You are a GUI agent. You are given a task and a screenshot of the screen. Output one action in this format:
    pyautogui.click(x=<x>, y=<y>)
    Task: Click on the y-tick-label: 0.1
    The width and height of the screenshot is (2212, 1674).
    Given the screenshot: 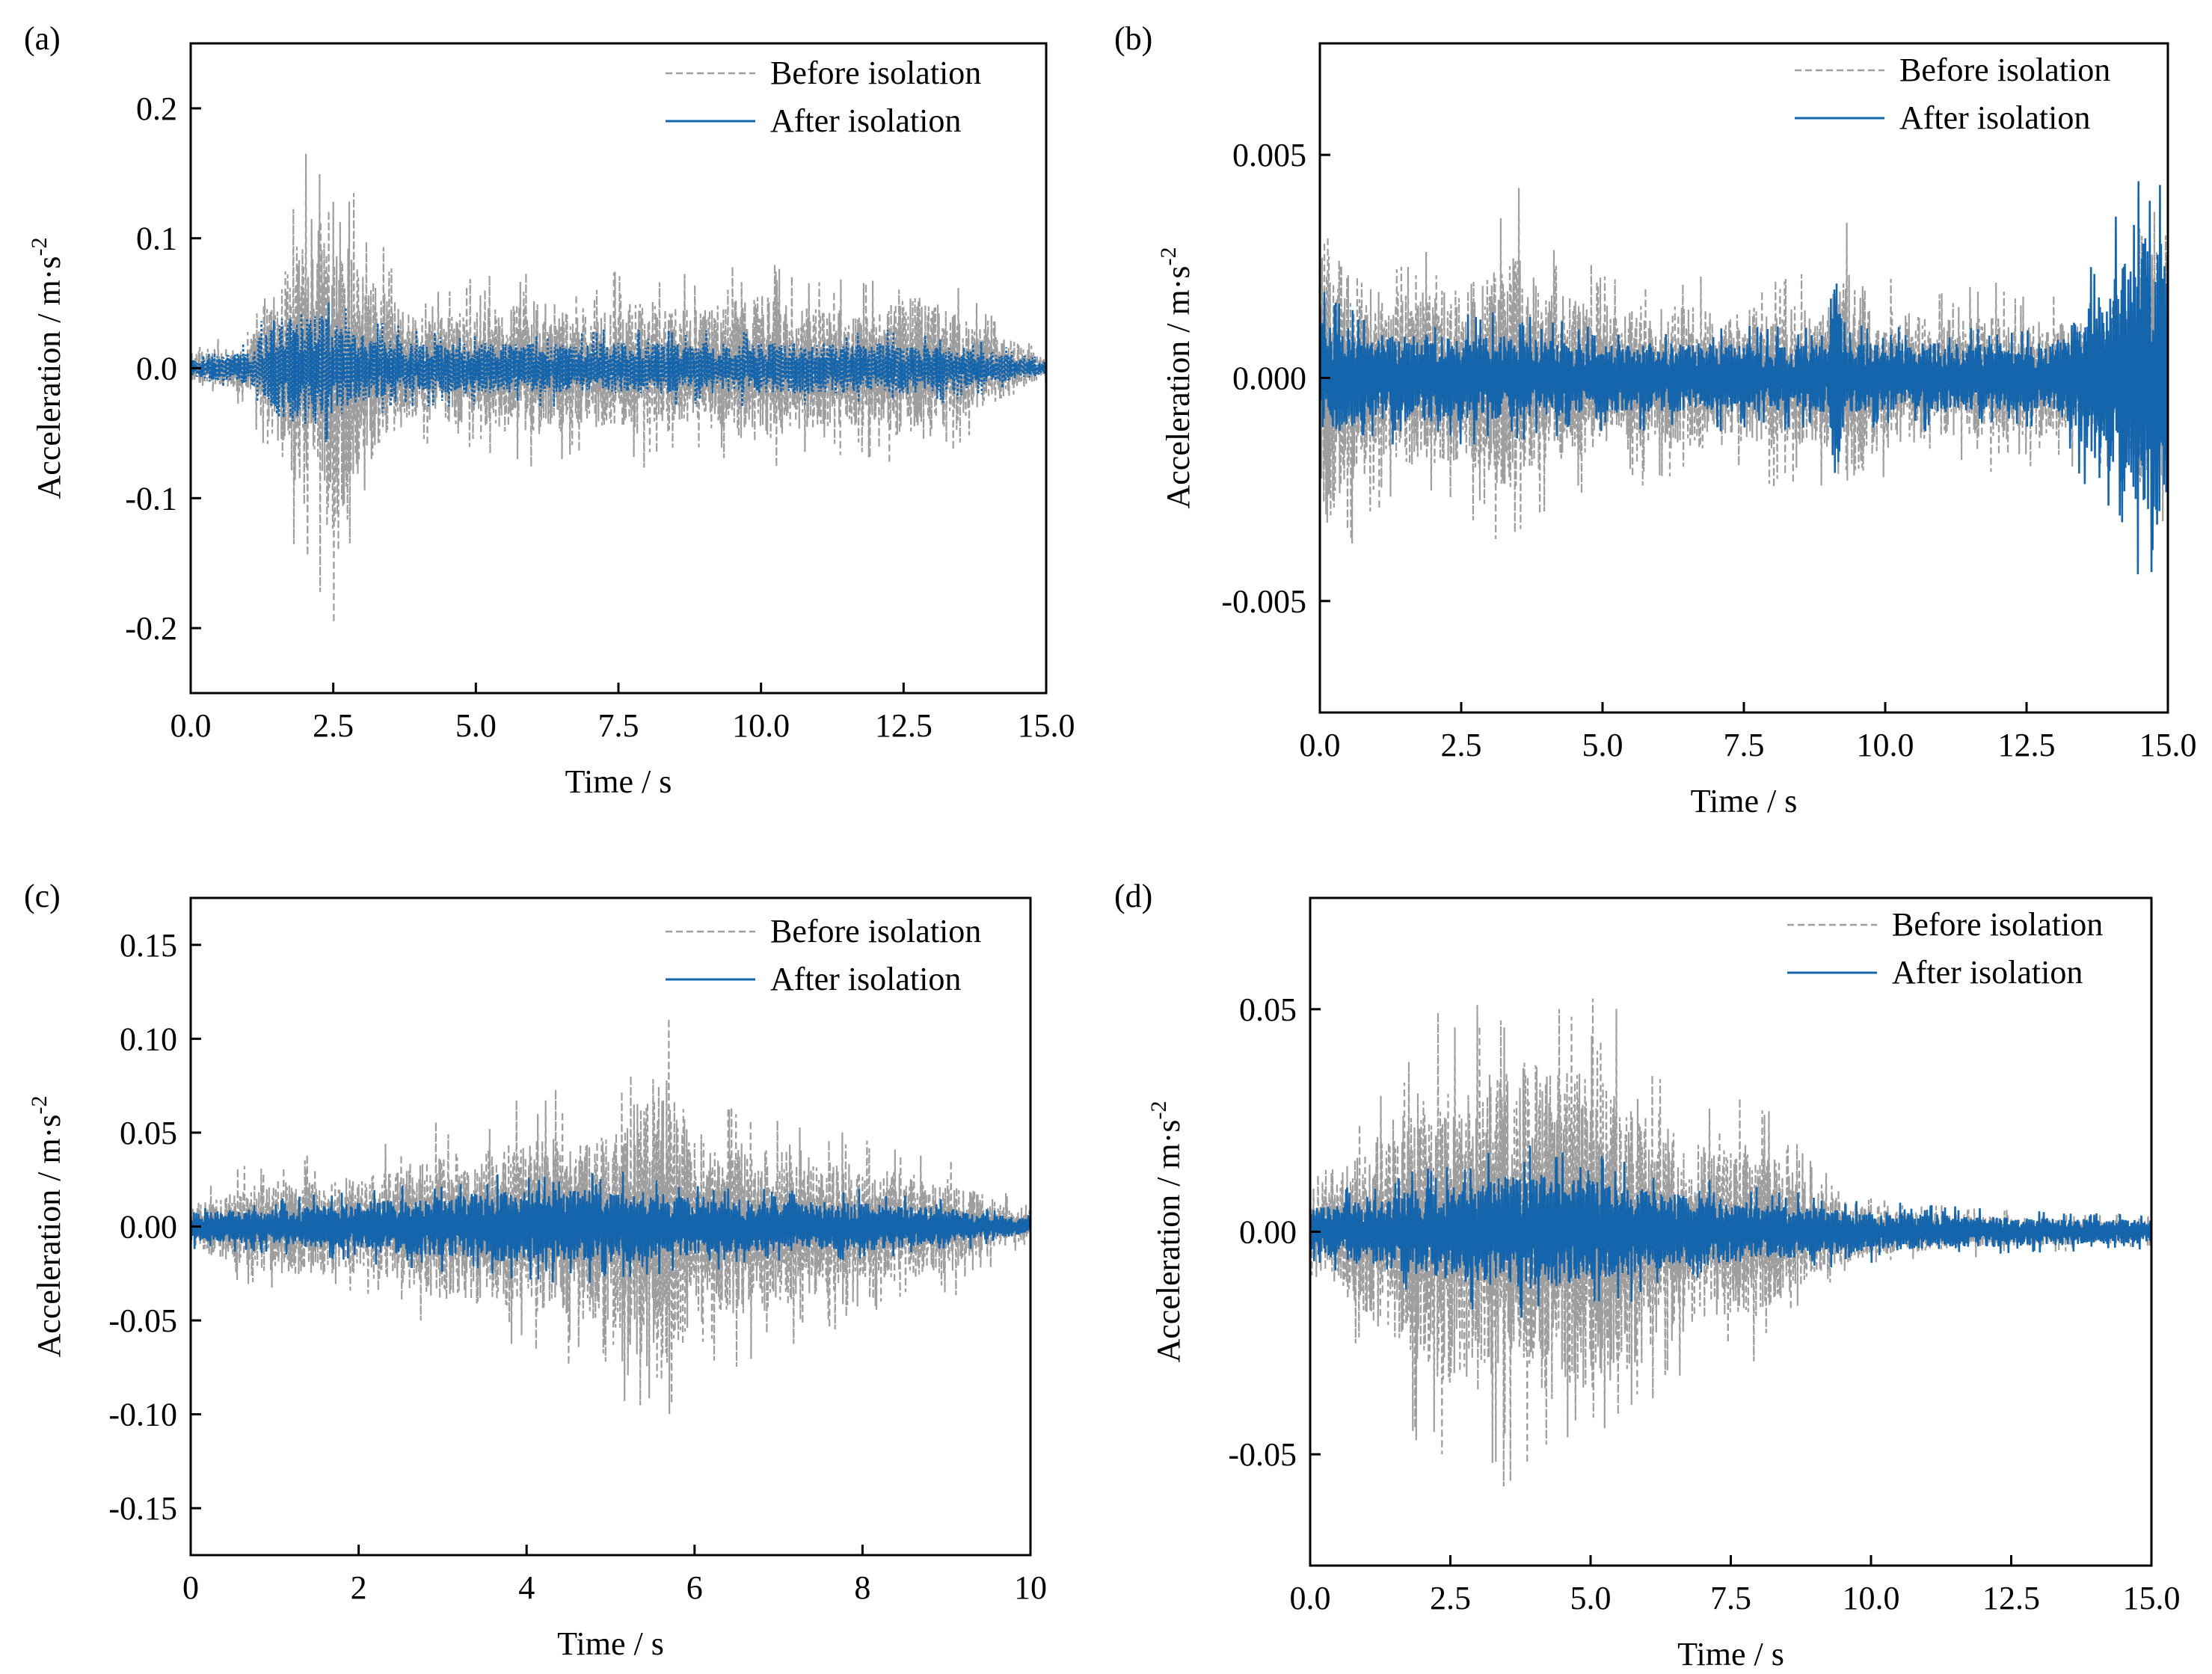 What is the action you would take?
    pyautogui.click(x=156, y=239)
    